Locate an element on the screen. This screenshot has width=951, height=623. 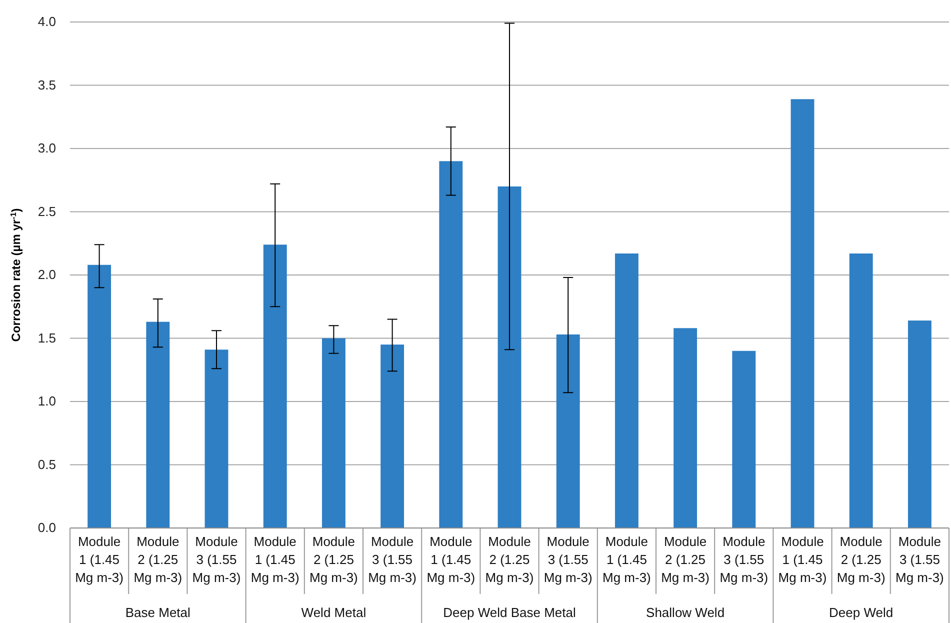
text: Base Metal is located at coordinates (158, 612).